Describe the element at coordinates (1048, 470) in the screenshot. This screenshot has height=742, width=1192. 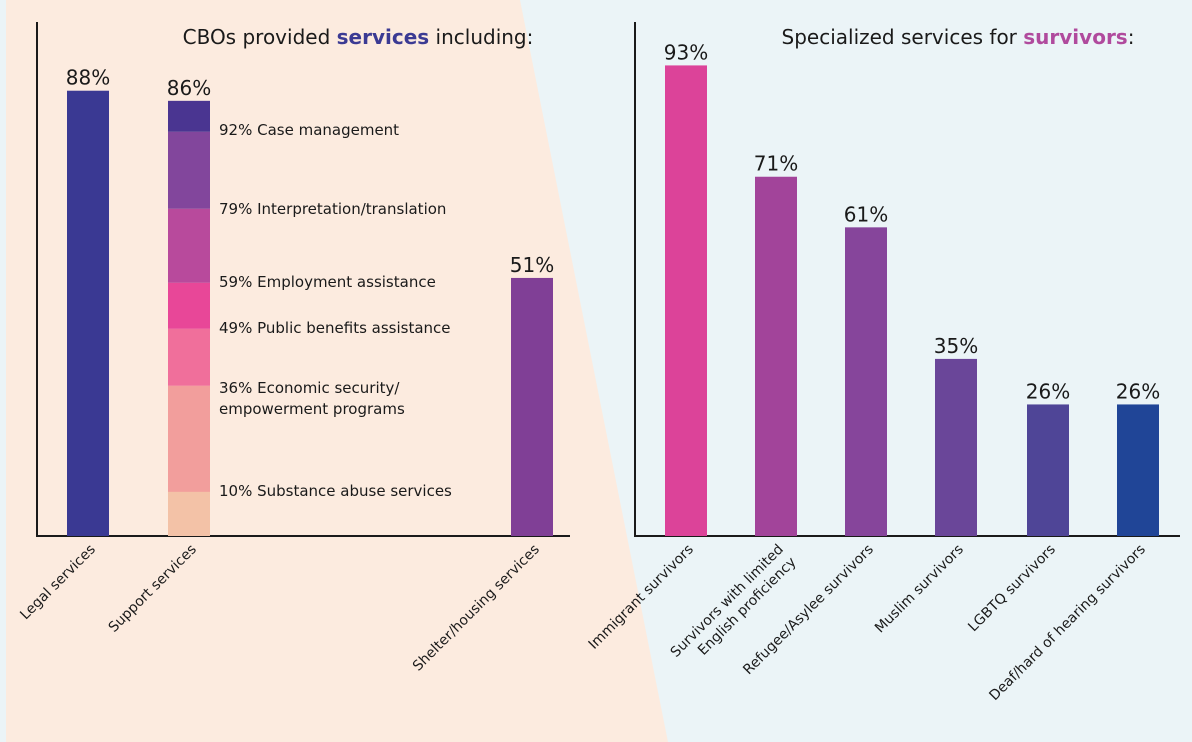
I see `bar-lgbtq-survivors` at that location.